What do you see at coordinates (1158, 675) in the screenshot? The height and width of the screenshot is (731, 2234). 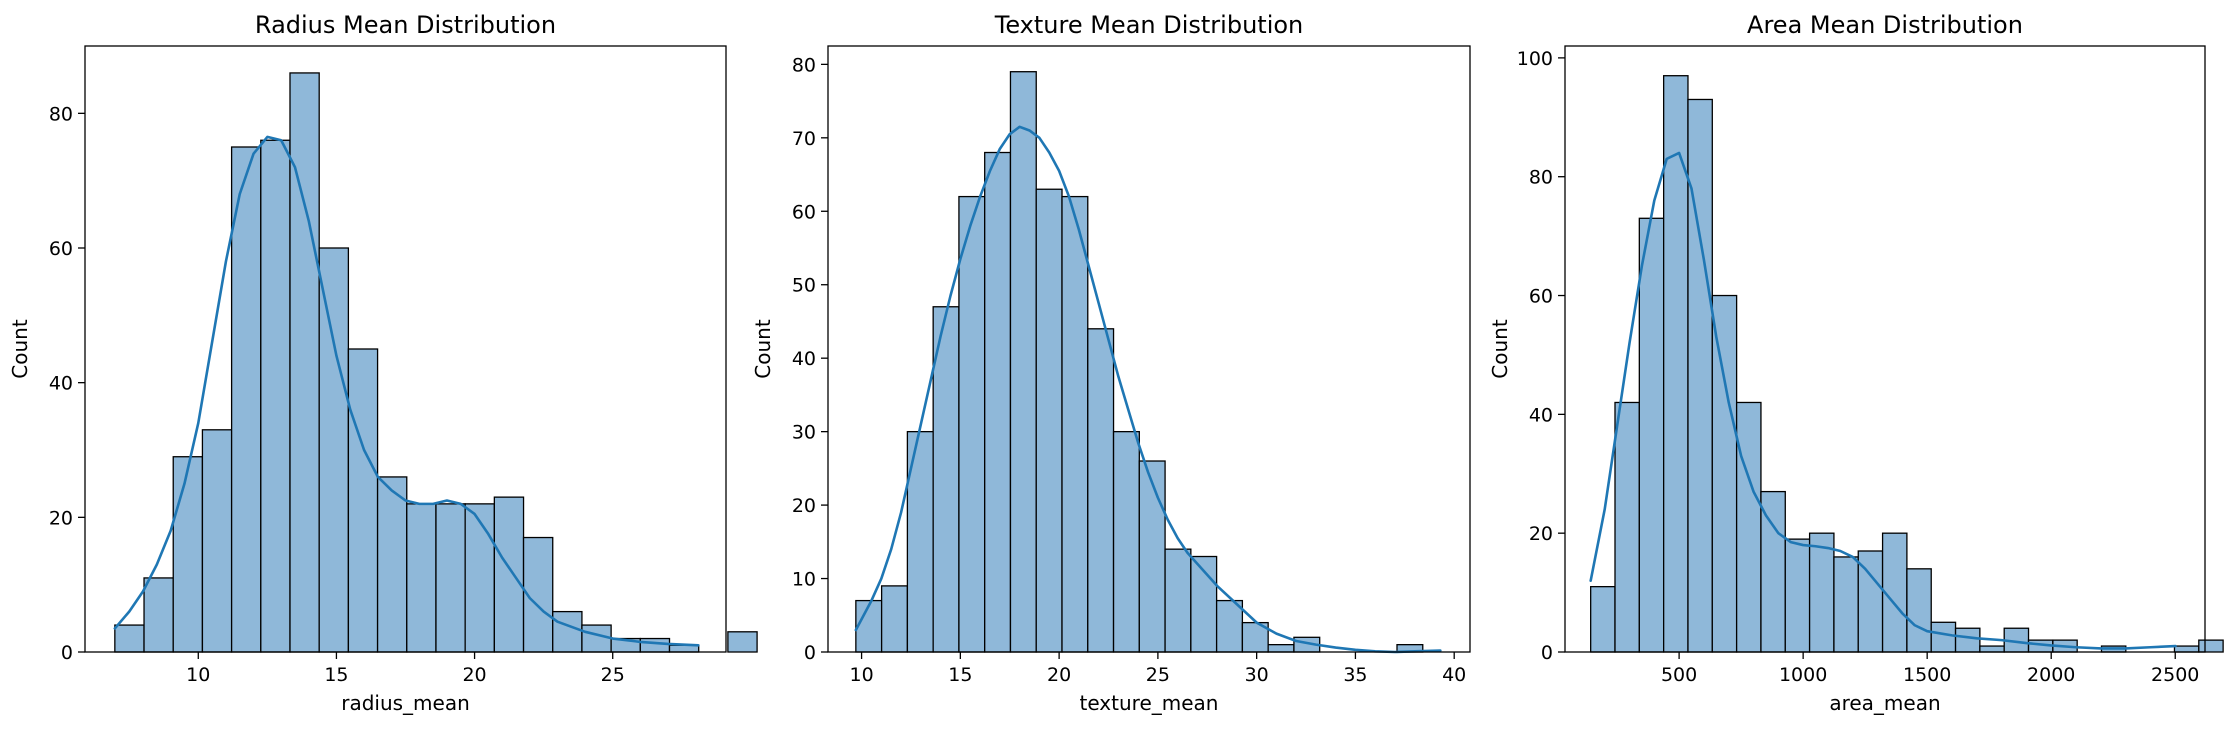 I see `x-tick-label: 25` at bounding box center [1158, 675].